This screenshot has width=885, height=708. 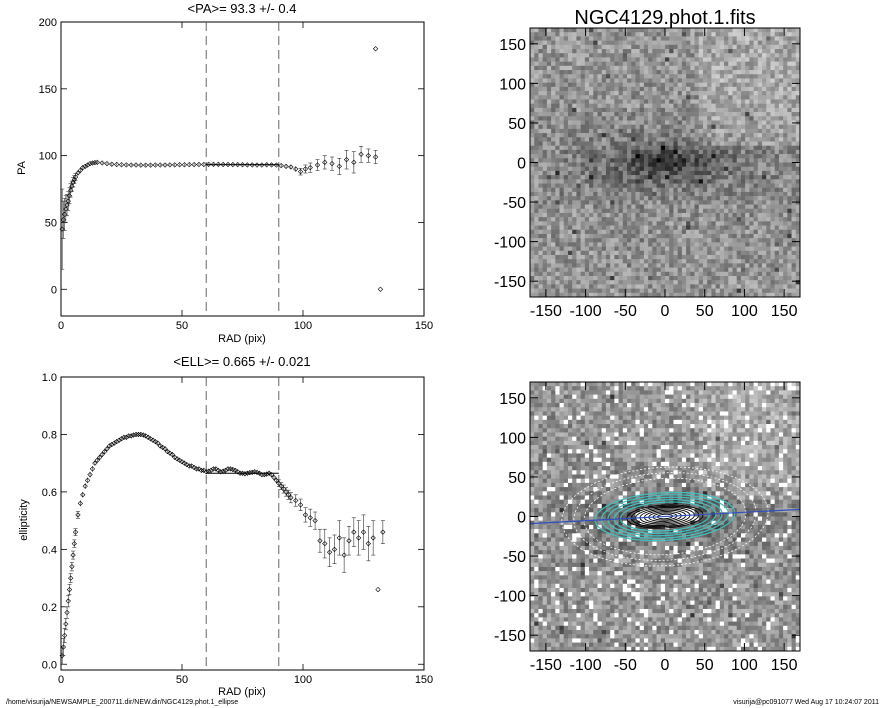 I want to click on y-tick-label: 100, so click(x=512, y=84).